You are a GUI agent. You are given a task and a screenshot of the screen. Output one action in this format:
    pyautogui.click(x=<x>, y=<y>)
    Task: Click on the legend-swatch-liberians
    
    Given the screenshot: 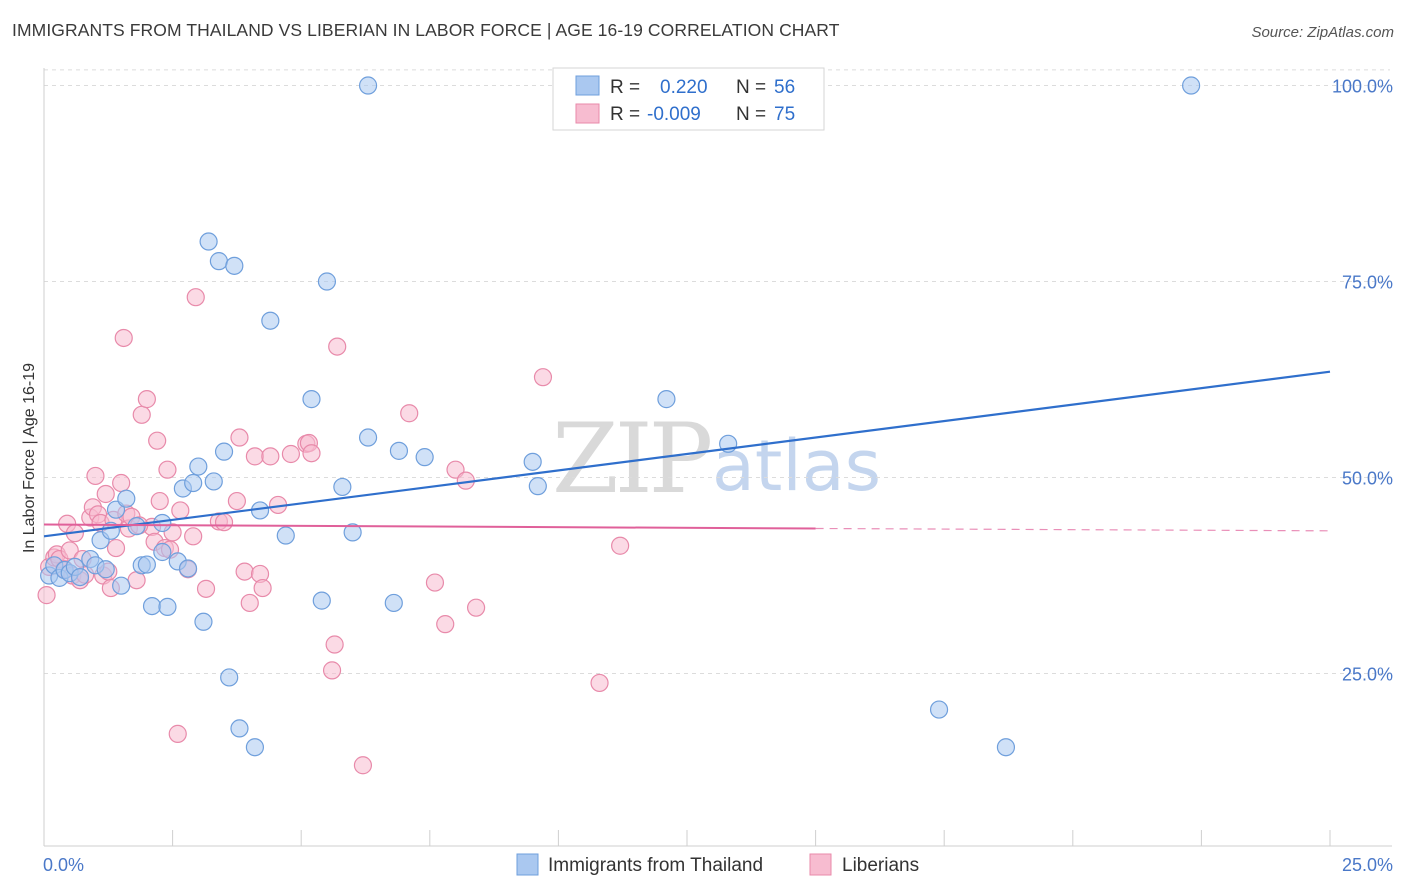 What is the action you would take?
    pyautogui.click(x=820, y=864)
    